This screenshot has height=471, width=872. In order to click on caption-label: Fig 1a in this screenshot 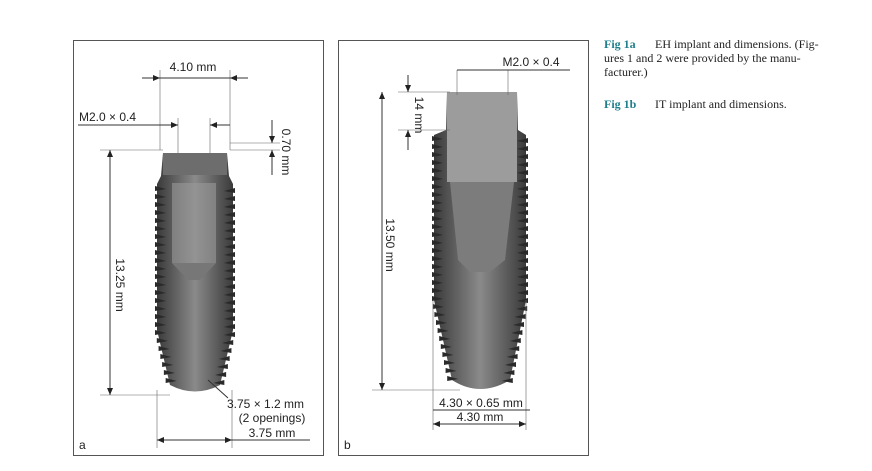, I will do `click(620, 44)`.